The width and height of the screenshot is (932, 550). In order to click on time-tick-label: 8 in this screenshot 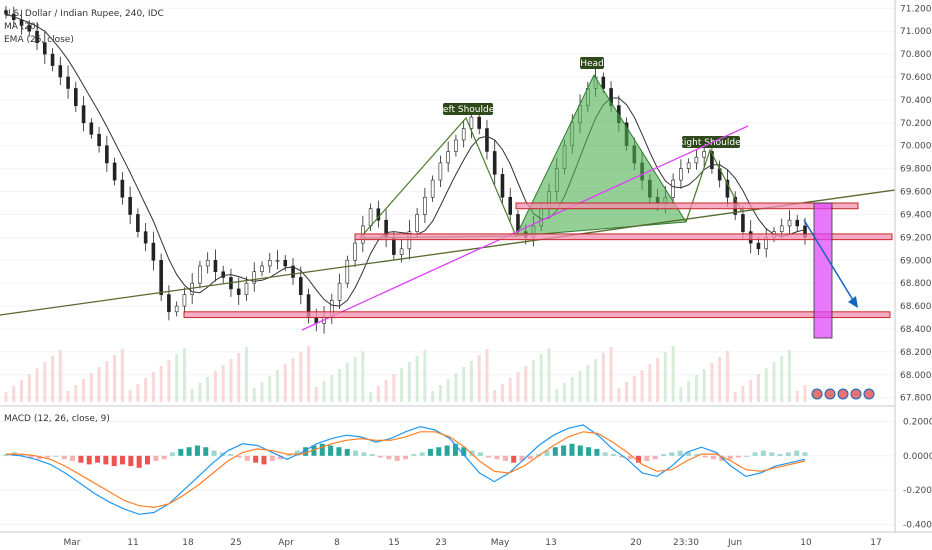, I will do `click(337, 543)`.